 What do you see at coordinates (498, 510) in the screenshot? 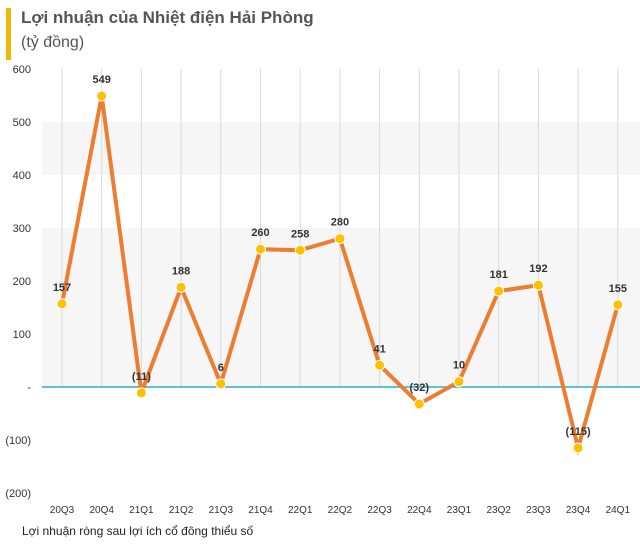
I see `x-tick-label: 23Q2` at bounding box center [498, 510].